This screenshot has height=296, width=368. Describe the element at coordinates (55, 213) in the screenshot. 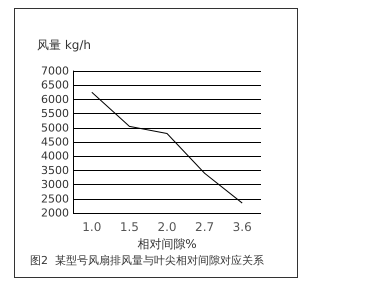

I see `y-tick-label: 2000` at that location.